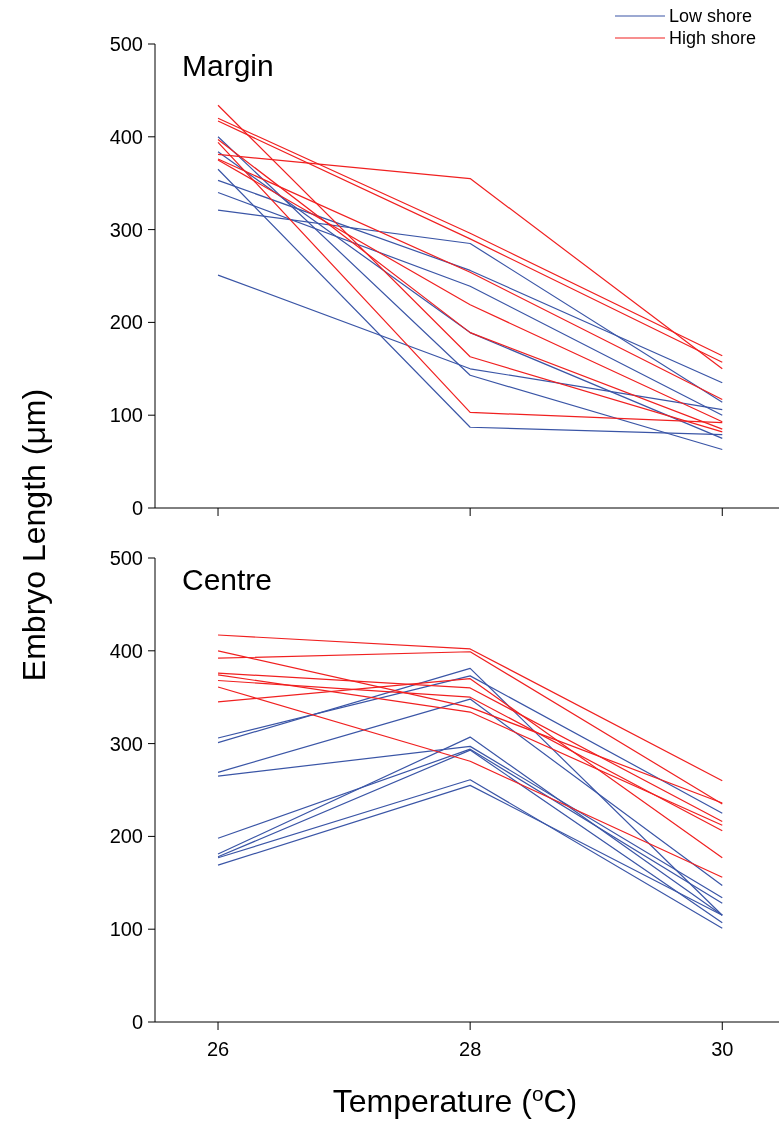  I want to click on x-tick-label: 30, so click(722, 1049).